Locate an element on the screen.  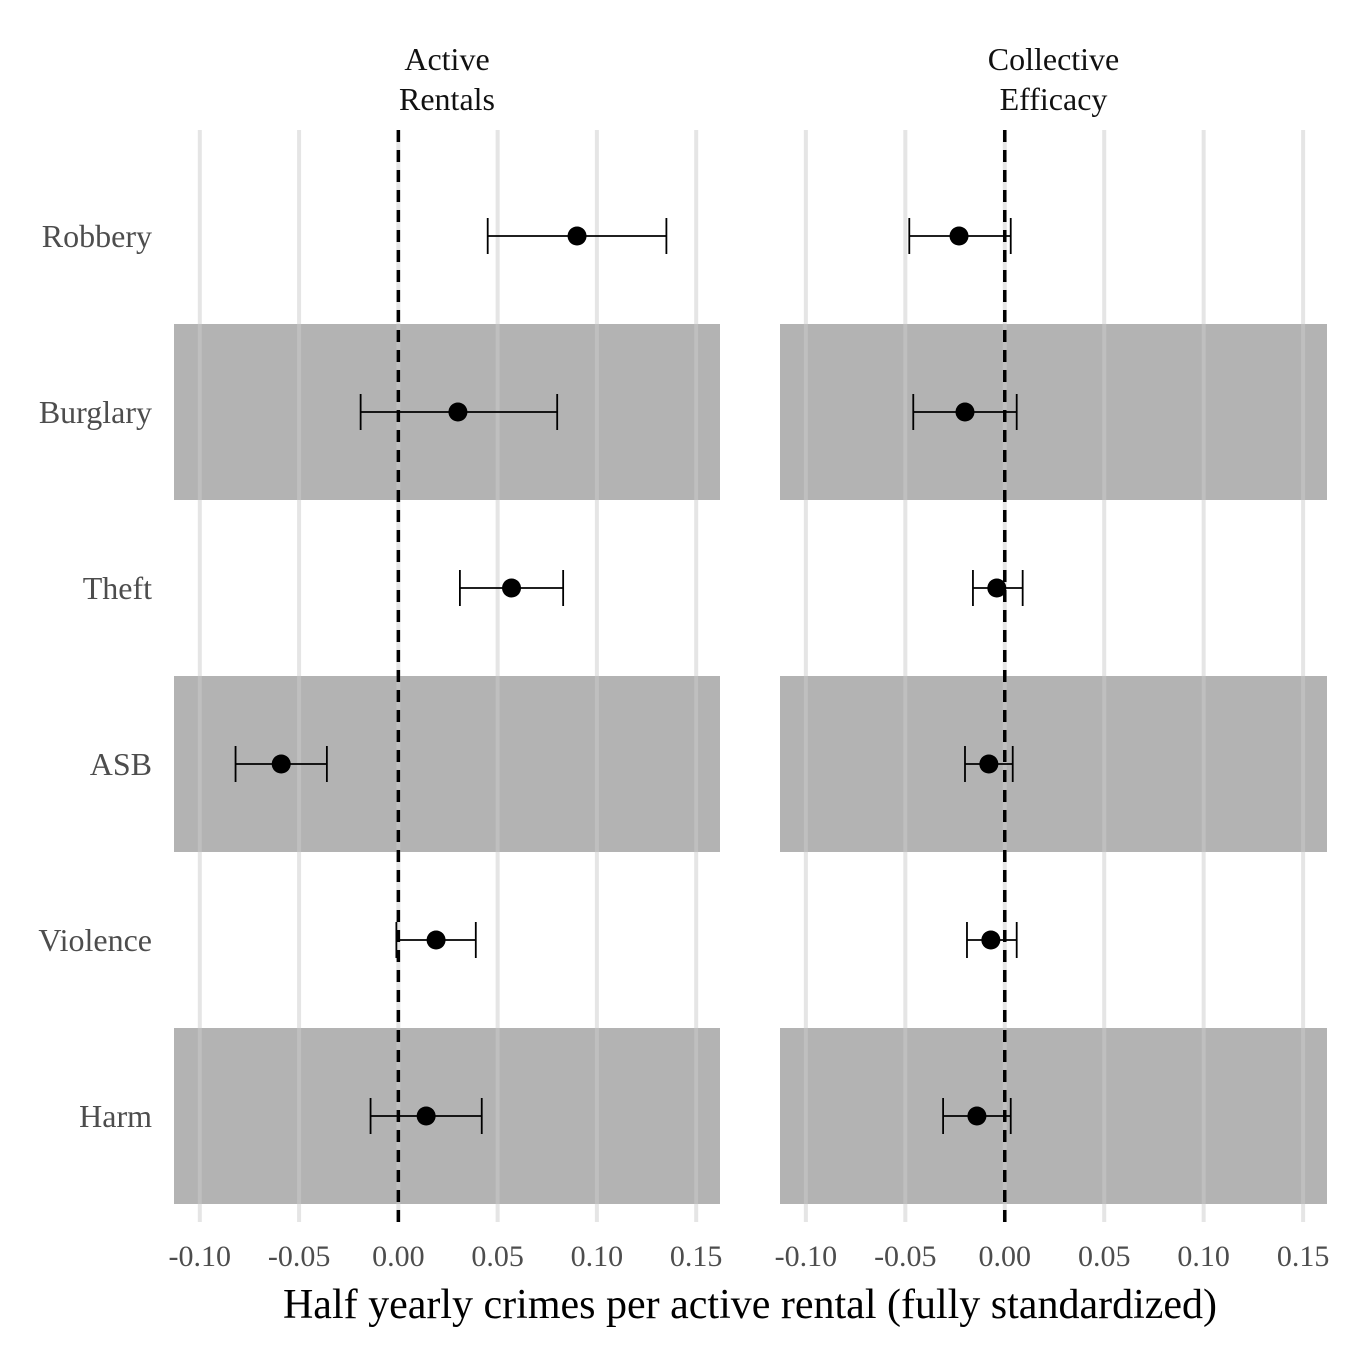
x-tick-label-2-panel-1: 0.00 is located at coordinates (1005, 1256).